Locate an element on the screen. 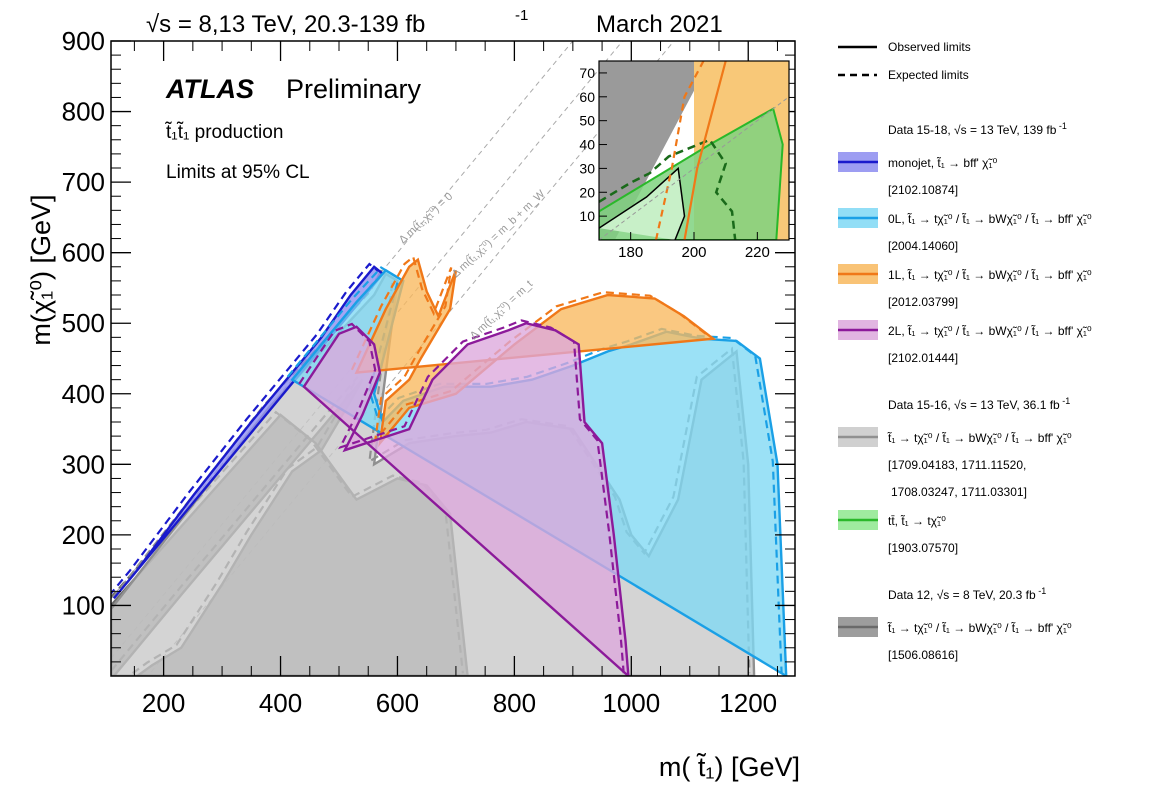 The image size is (1152, 793). x-tick-label: 1200 is located at coordinates (748, 703).